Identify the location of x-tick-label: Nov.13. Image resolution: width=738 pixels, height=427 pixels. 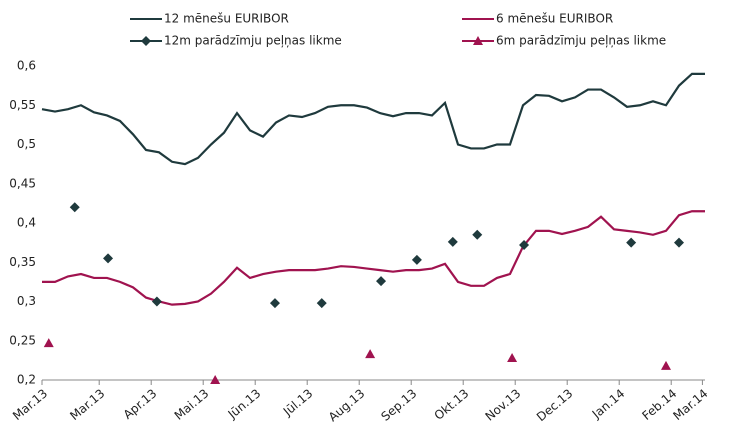
(503, 404).